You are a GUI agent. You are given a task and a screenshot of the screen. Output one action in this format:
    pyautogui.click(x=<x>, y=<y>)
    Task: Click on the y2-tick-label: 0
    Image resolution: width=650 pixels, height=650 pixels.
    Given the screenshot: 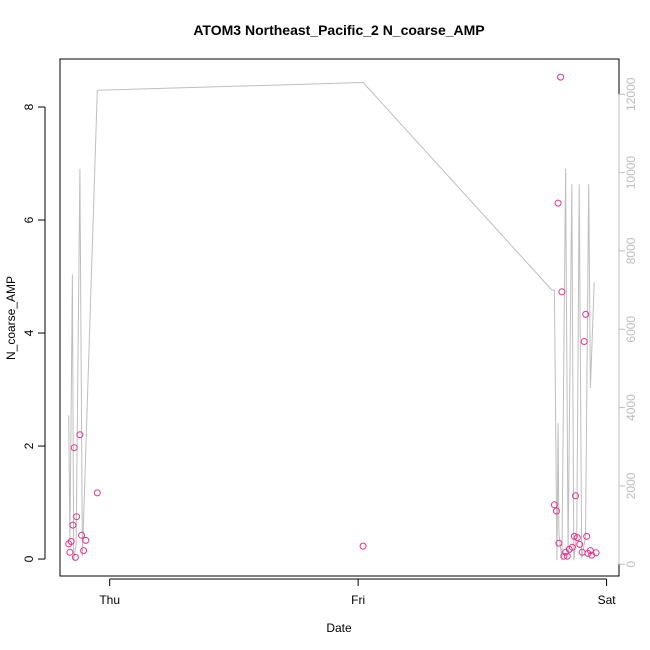 What is the action you would take?
    pyautogui.click(x=631, y=564)
    